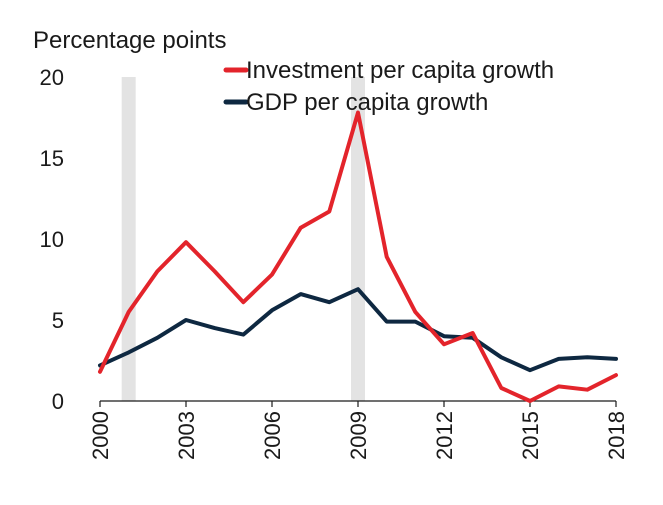 The height and width of the screenshot is (505, 663). Describe the element at coordinates (100, 435) in the screenshot. I see `x-tick-label: 2000` at that location.